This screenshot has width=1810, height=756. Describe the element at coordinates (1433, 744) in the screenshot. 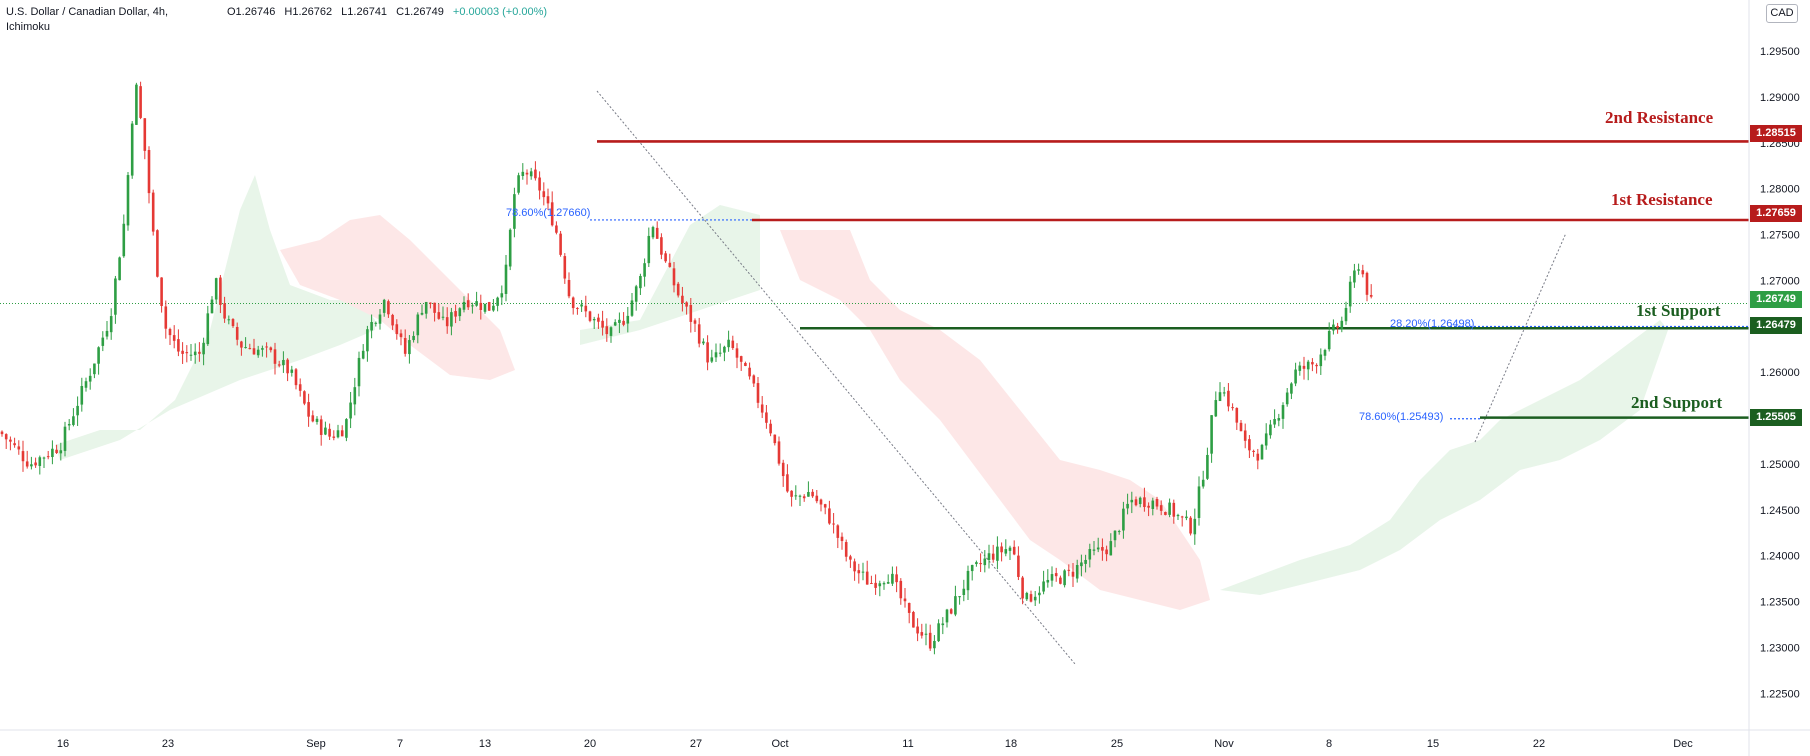

I see `x-tick-label: 15` at that location.